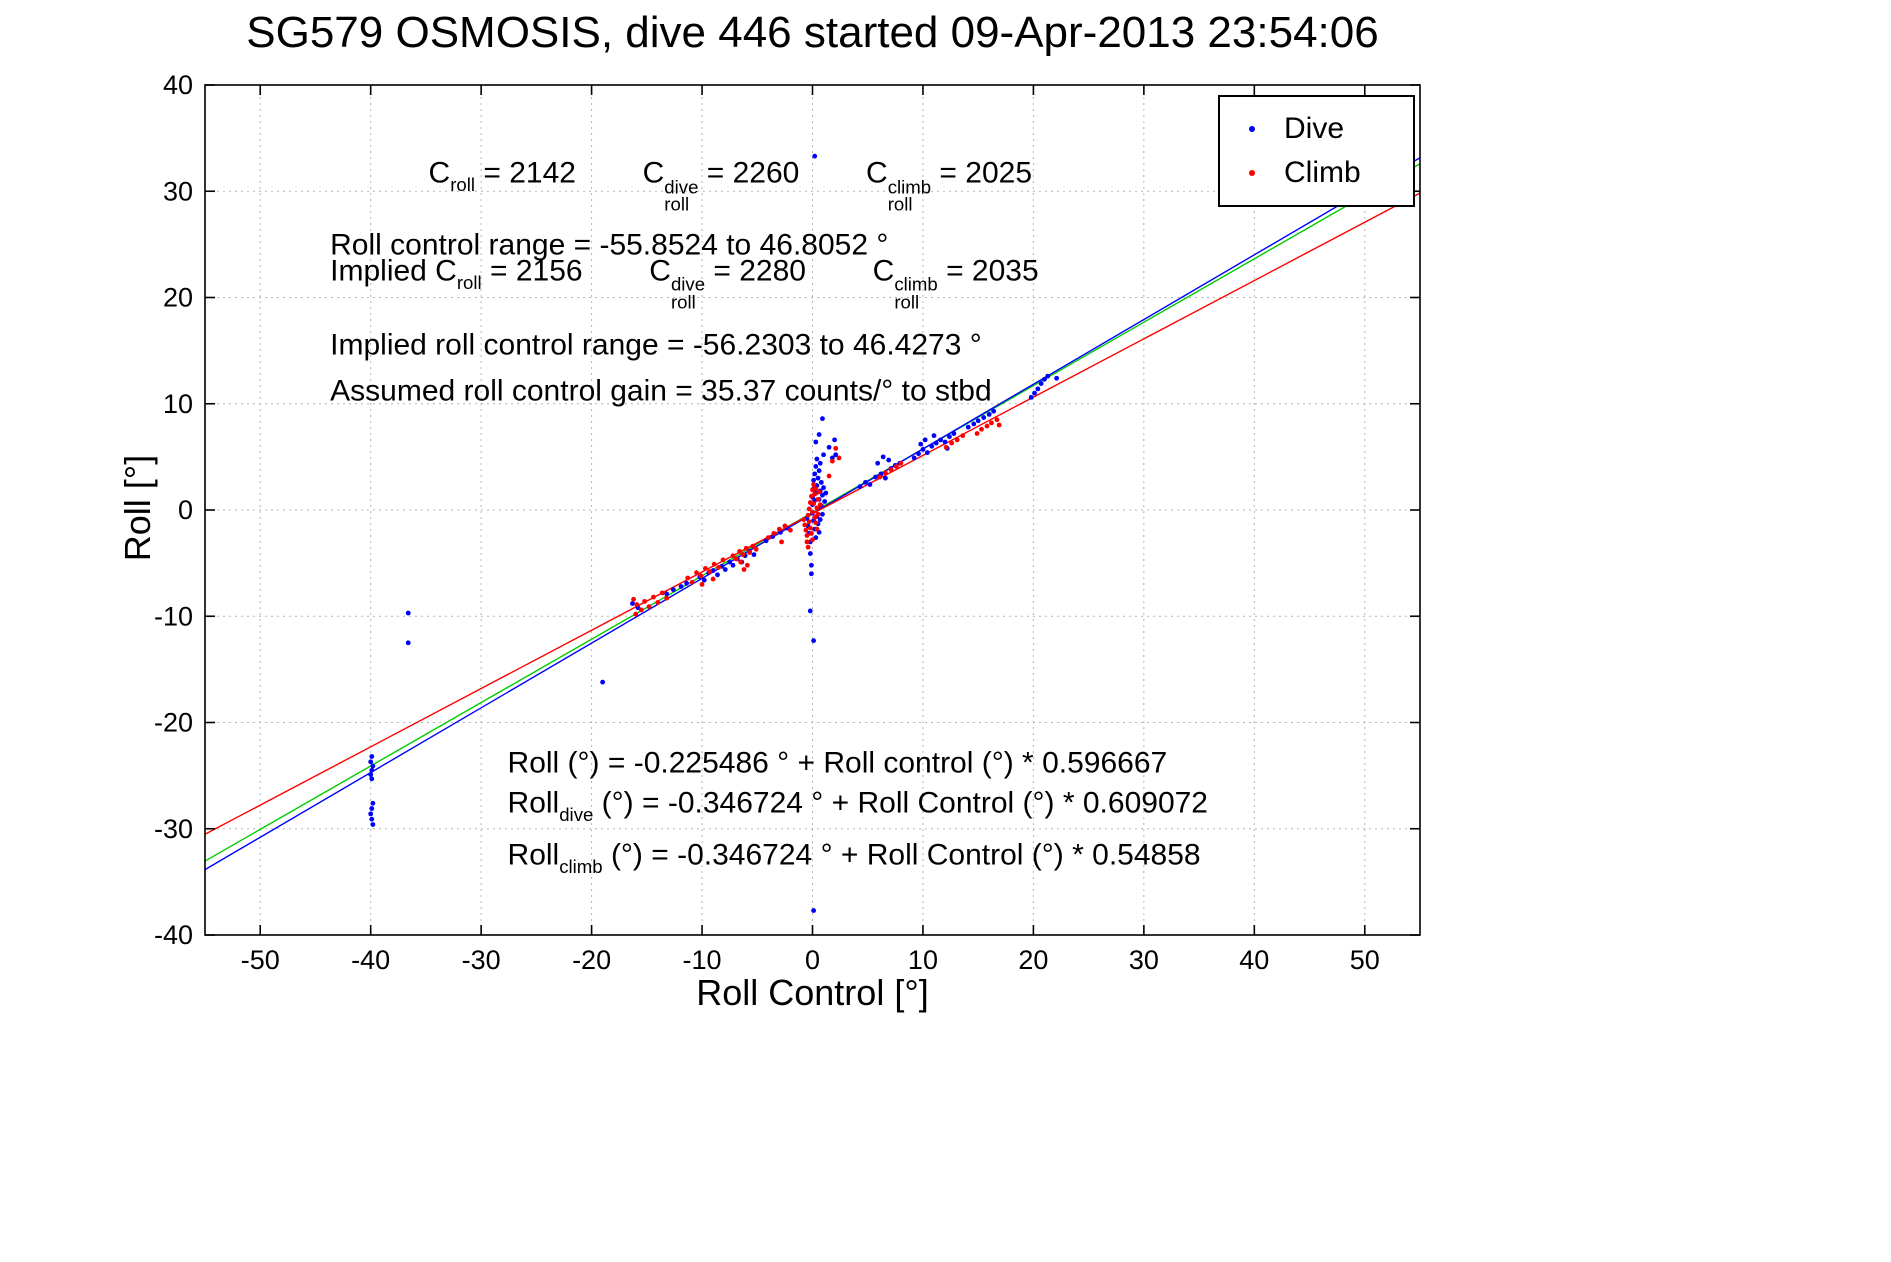 The image size is (1891, 1262). Describe the element at coordinates (812, 992) in the screenshot. I see `x-axis-label: Roll Control [°]` at that location.